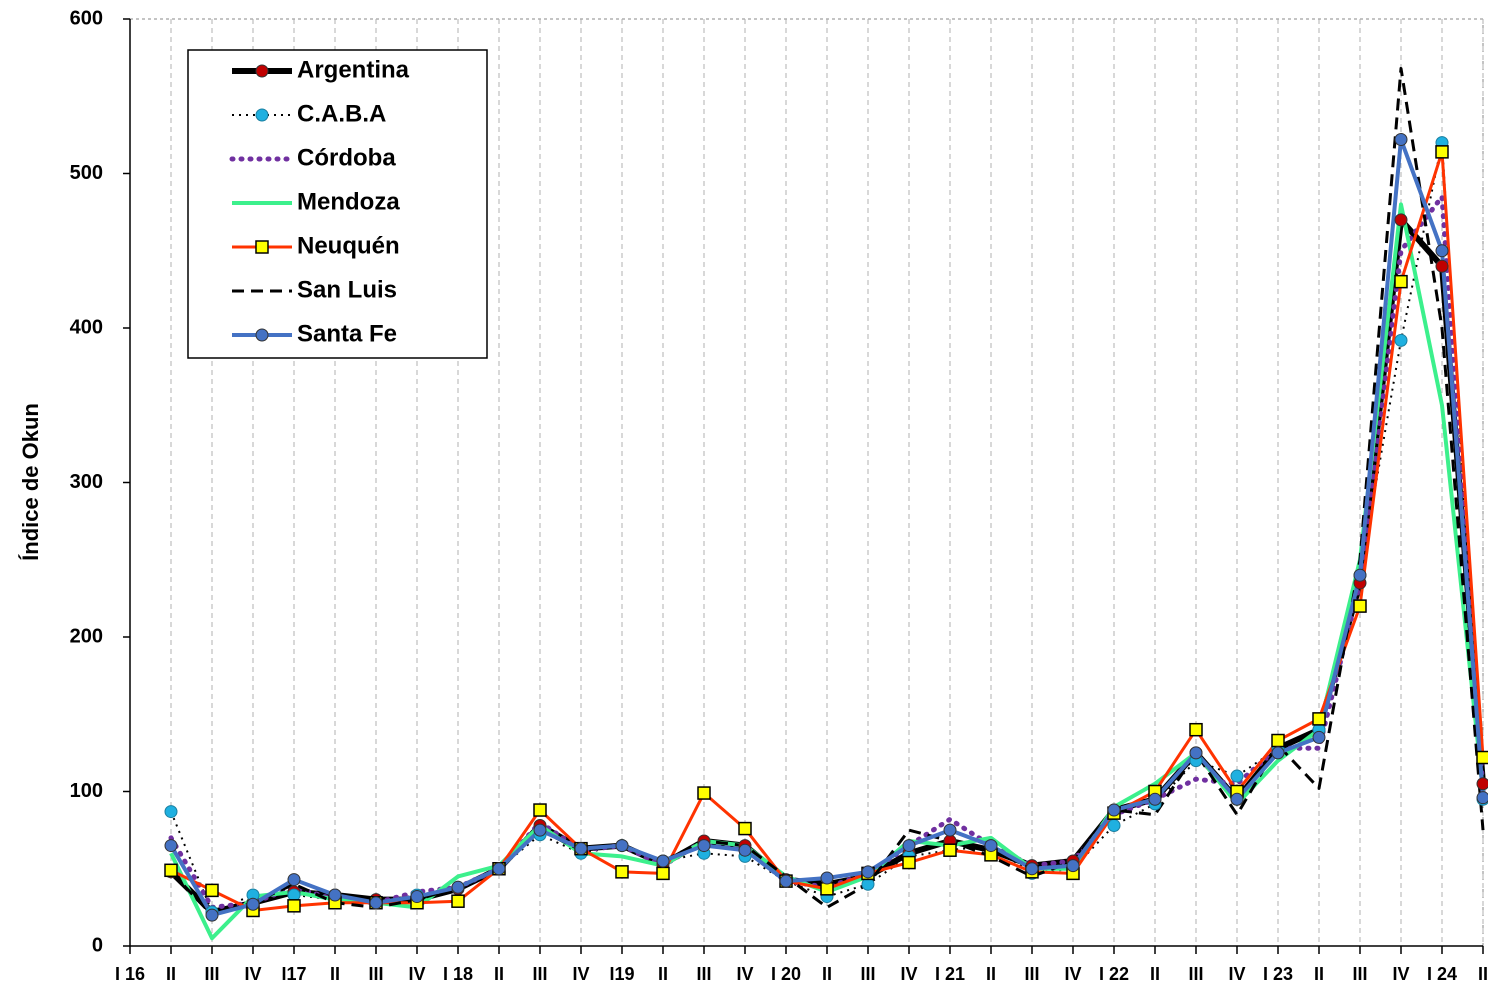 The width and height of the screenshot is (1488, 986). I want to click on x-tick-label: I17, so click(293, 974).